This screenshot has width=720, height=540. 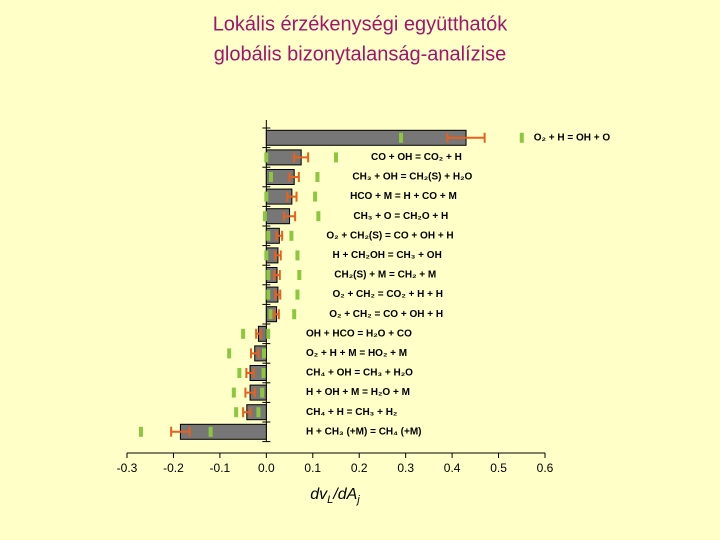 What do you see at coordinates (400, 216) in the screenshot?
I see `reaction-label: CH₃ + O = CH₂O + H` at bounding box center [400, 216].